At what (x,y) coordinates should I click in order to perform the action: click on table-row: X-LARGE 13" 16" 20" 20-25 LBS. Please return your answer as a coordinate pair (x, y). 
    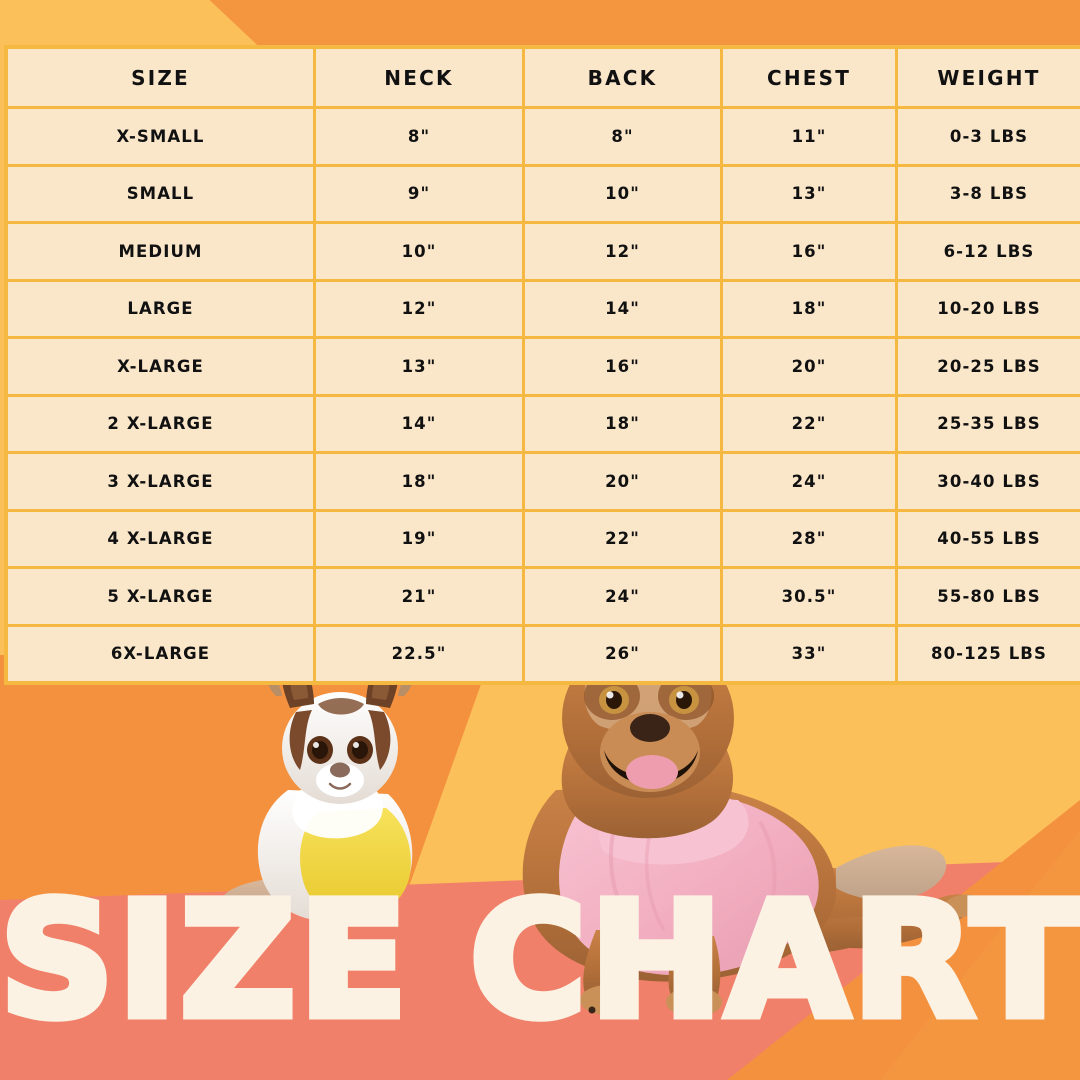
    Looking at the image, I should click on (544, 368).